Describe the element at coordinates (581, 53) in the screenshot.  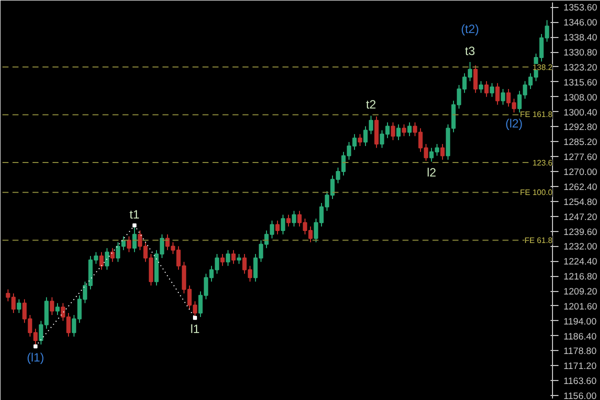
I see `y-tick-label: 1330.80` at that location.